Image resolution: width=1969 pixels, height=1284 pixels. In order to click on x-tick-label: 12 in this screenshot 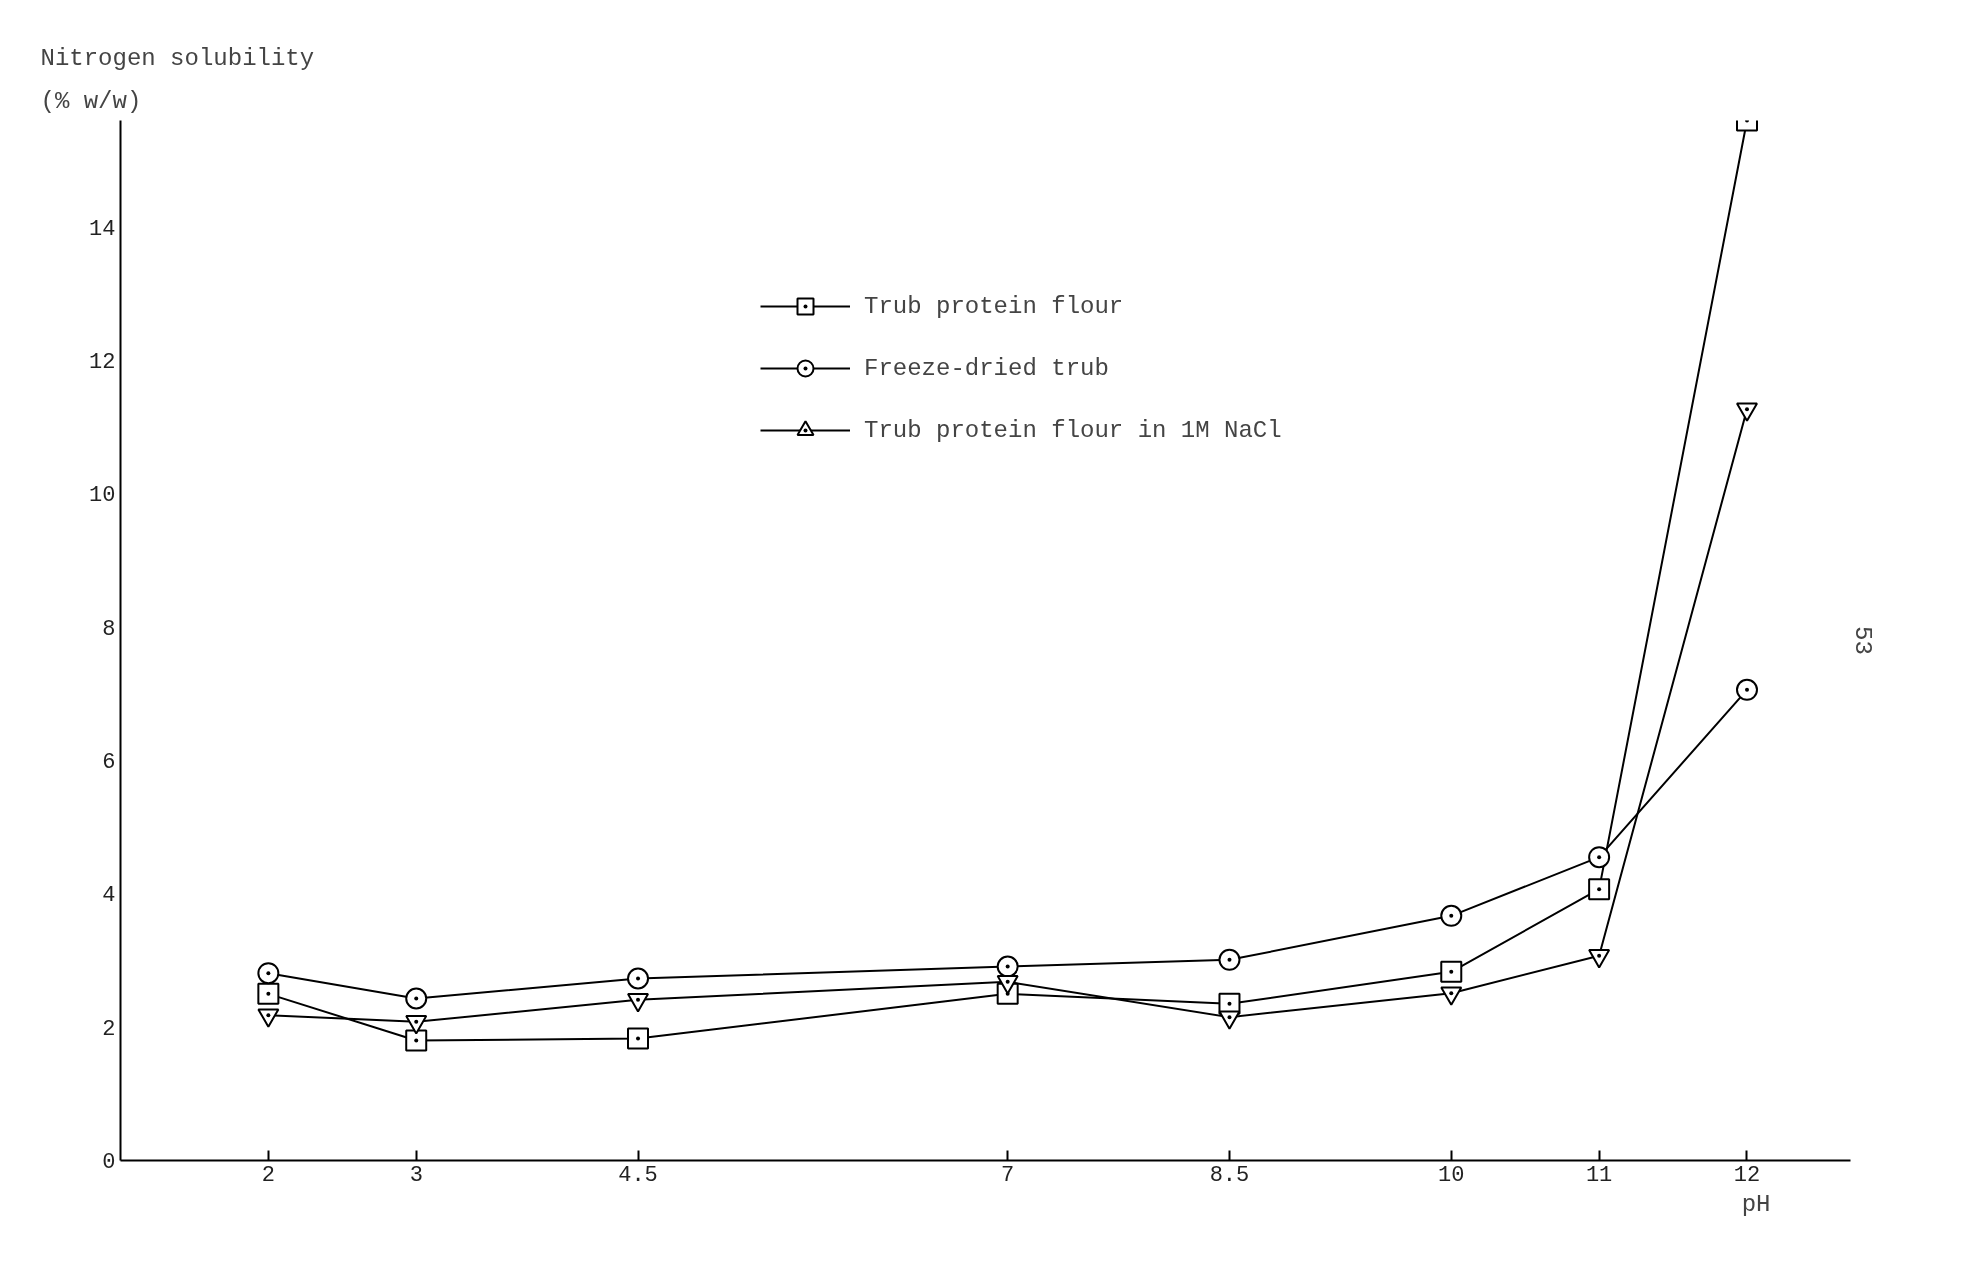, I will do `click(1747, 1175)`.